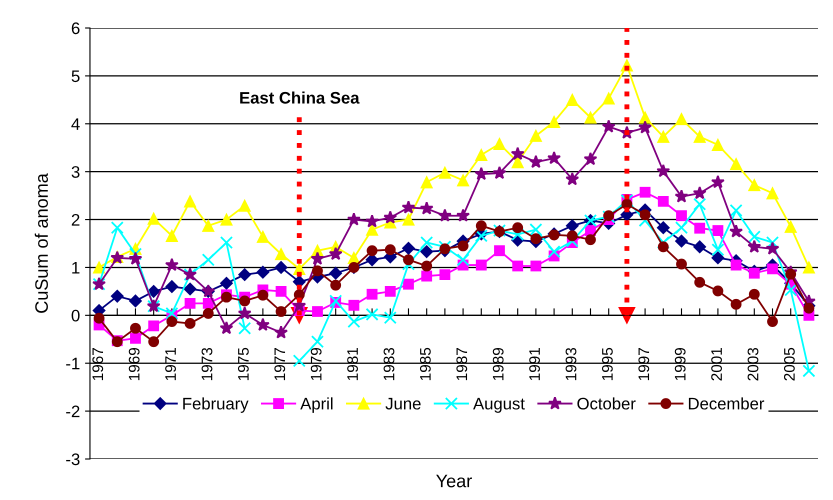  What do you see at coordinates (243, 364) in the screenshot?
I see `x-tick-label: 1975` at bounding box center [243, 364].